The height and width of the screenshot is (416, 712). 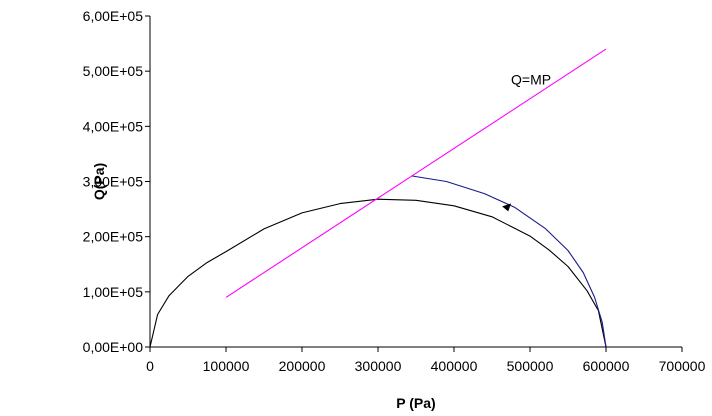 I want to click on y-tick-label: 2,00E+05, so click(x=113, y=237).